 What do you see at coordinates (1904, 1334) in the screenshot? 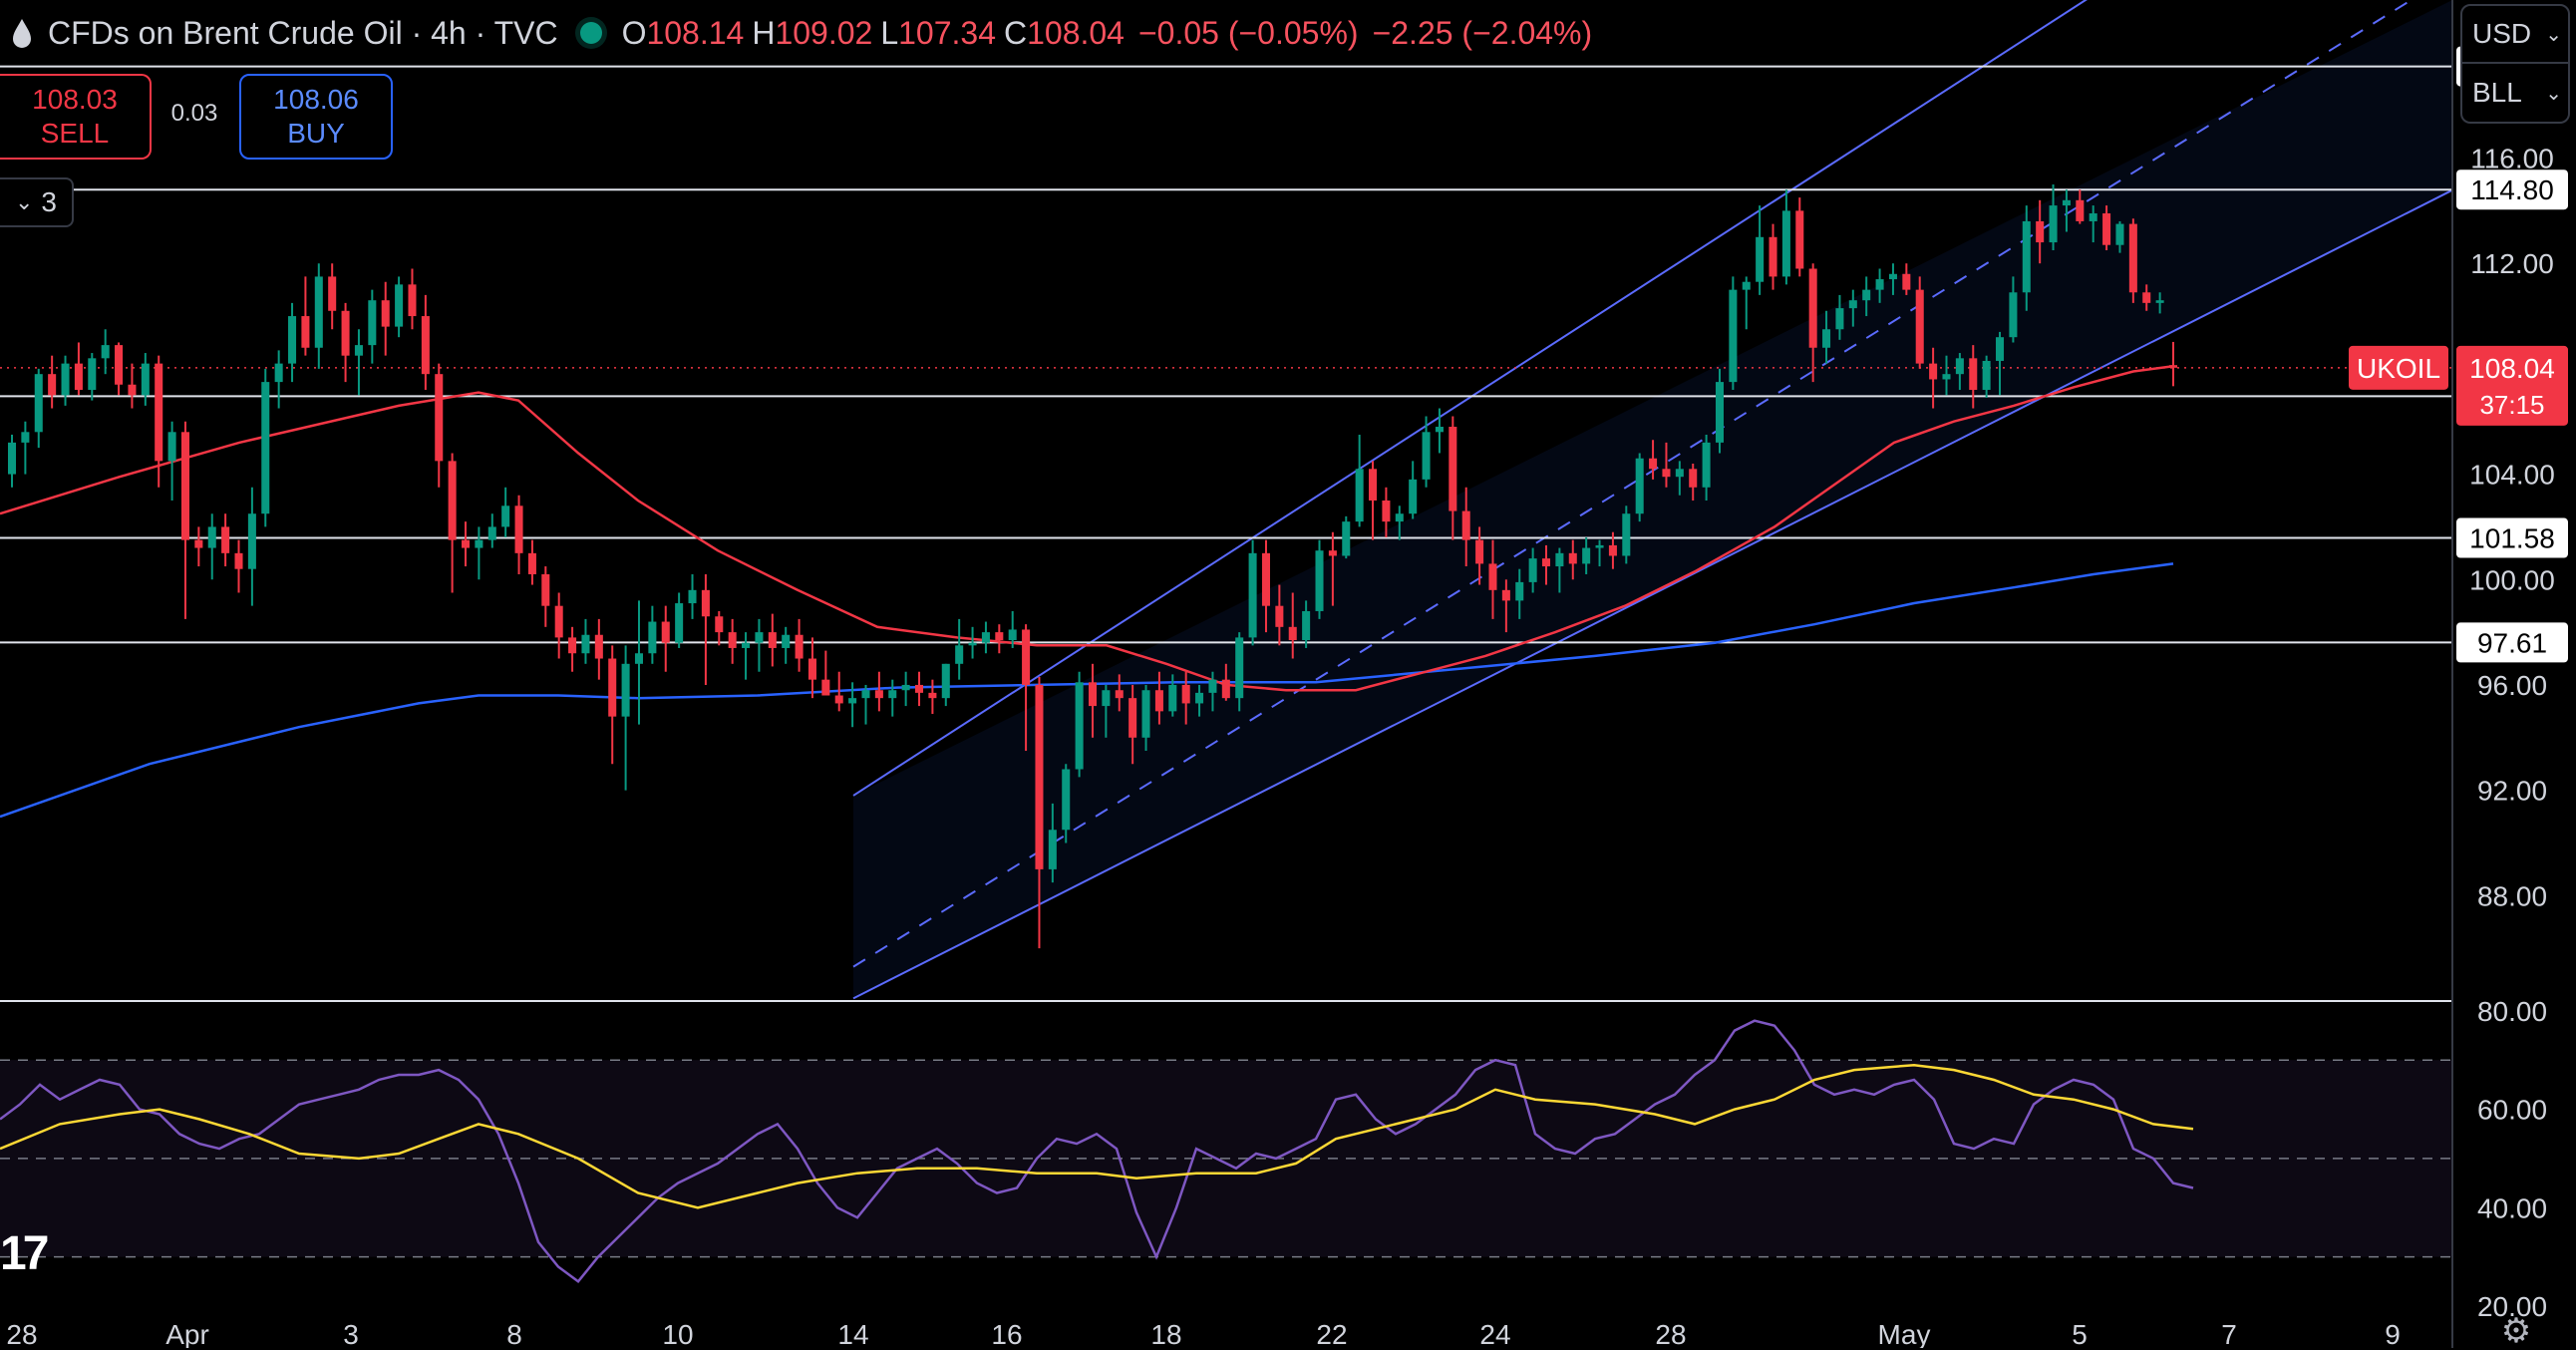
I see `time-tick-label: May` at bounding box center [1904, 1334].